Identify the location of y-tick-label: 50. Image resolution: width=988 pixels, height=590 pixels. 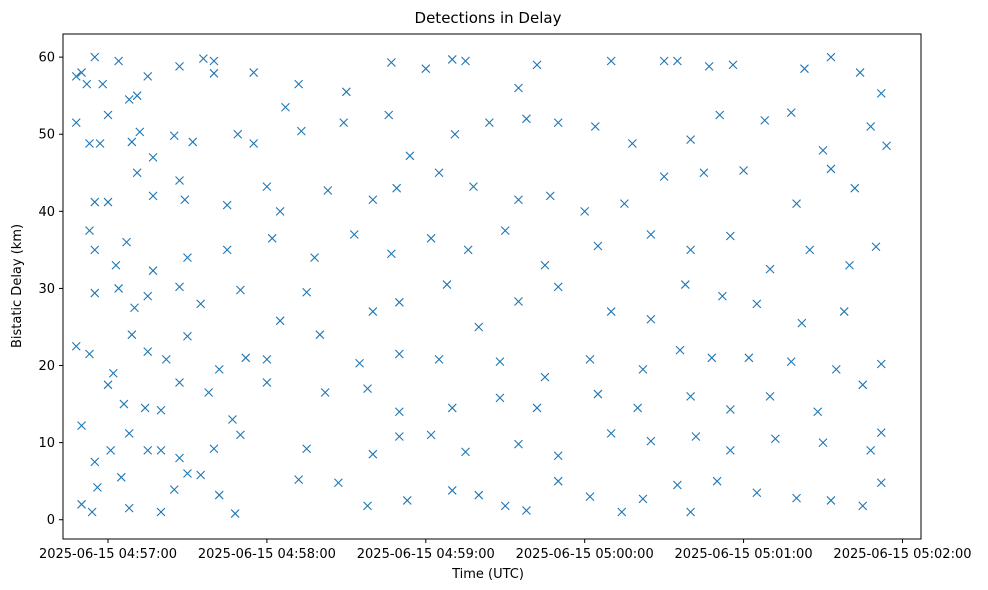
(46, 135).